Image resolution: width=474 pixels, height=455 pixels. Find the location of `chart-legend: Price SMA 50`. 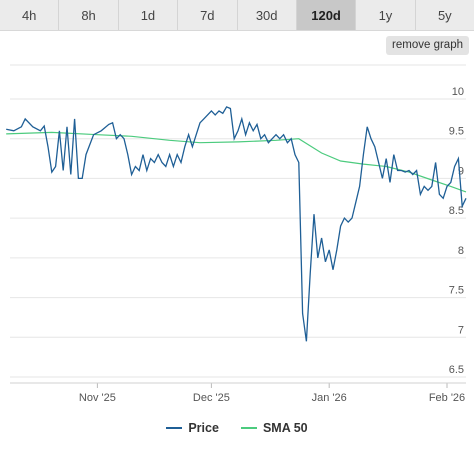

chart-legend: Price SMA 50 is located at coordinates (237, 428).